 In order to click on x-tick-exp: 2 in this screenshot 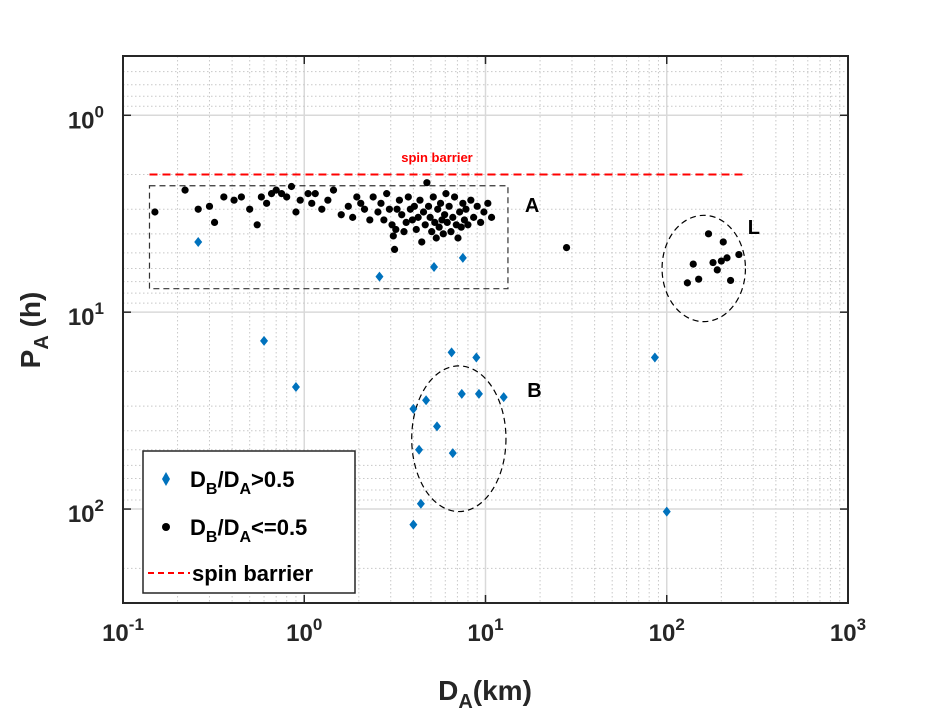, I will do `click(679, 624)`.